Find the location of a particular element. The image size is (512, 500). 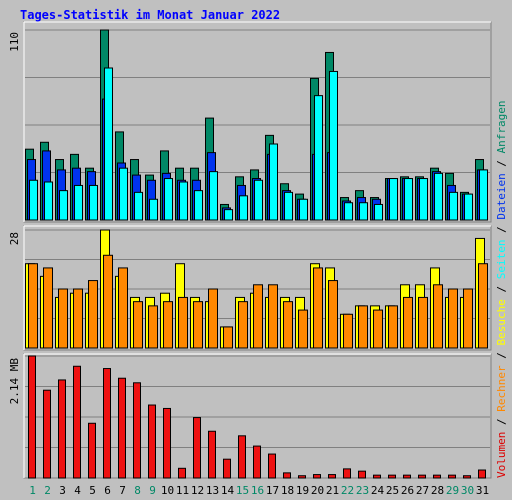

x-tick-label-day-9: 9 is located at coordinates (152, 490).